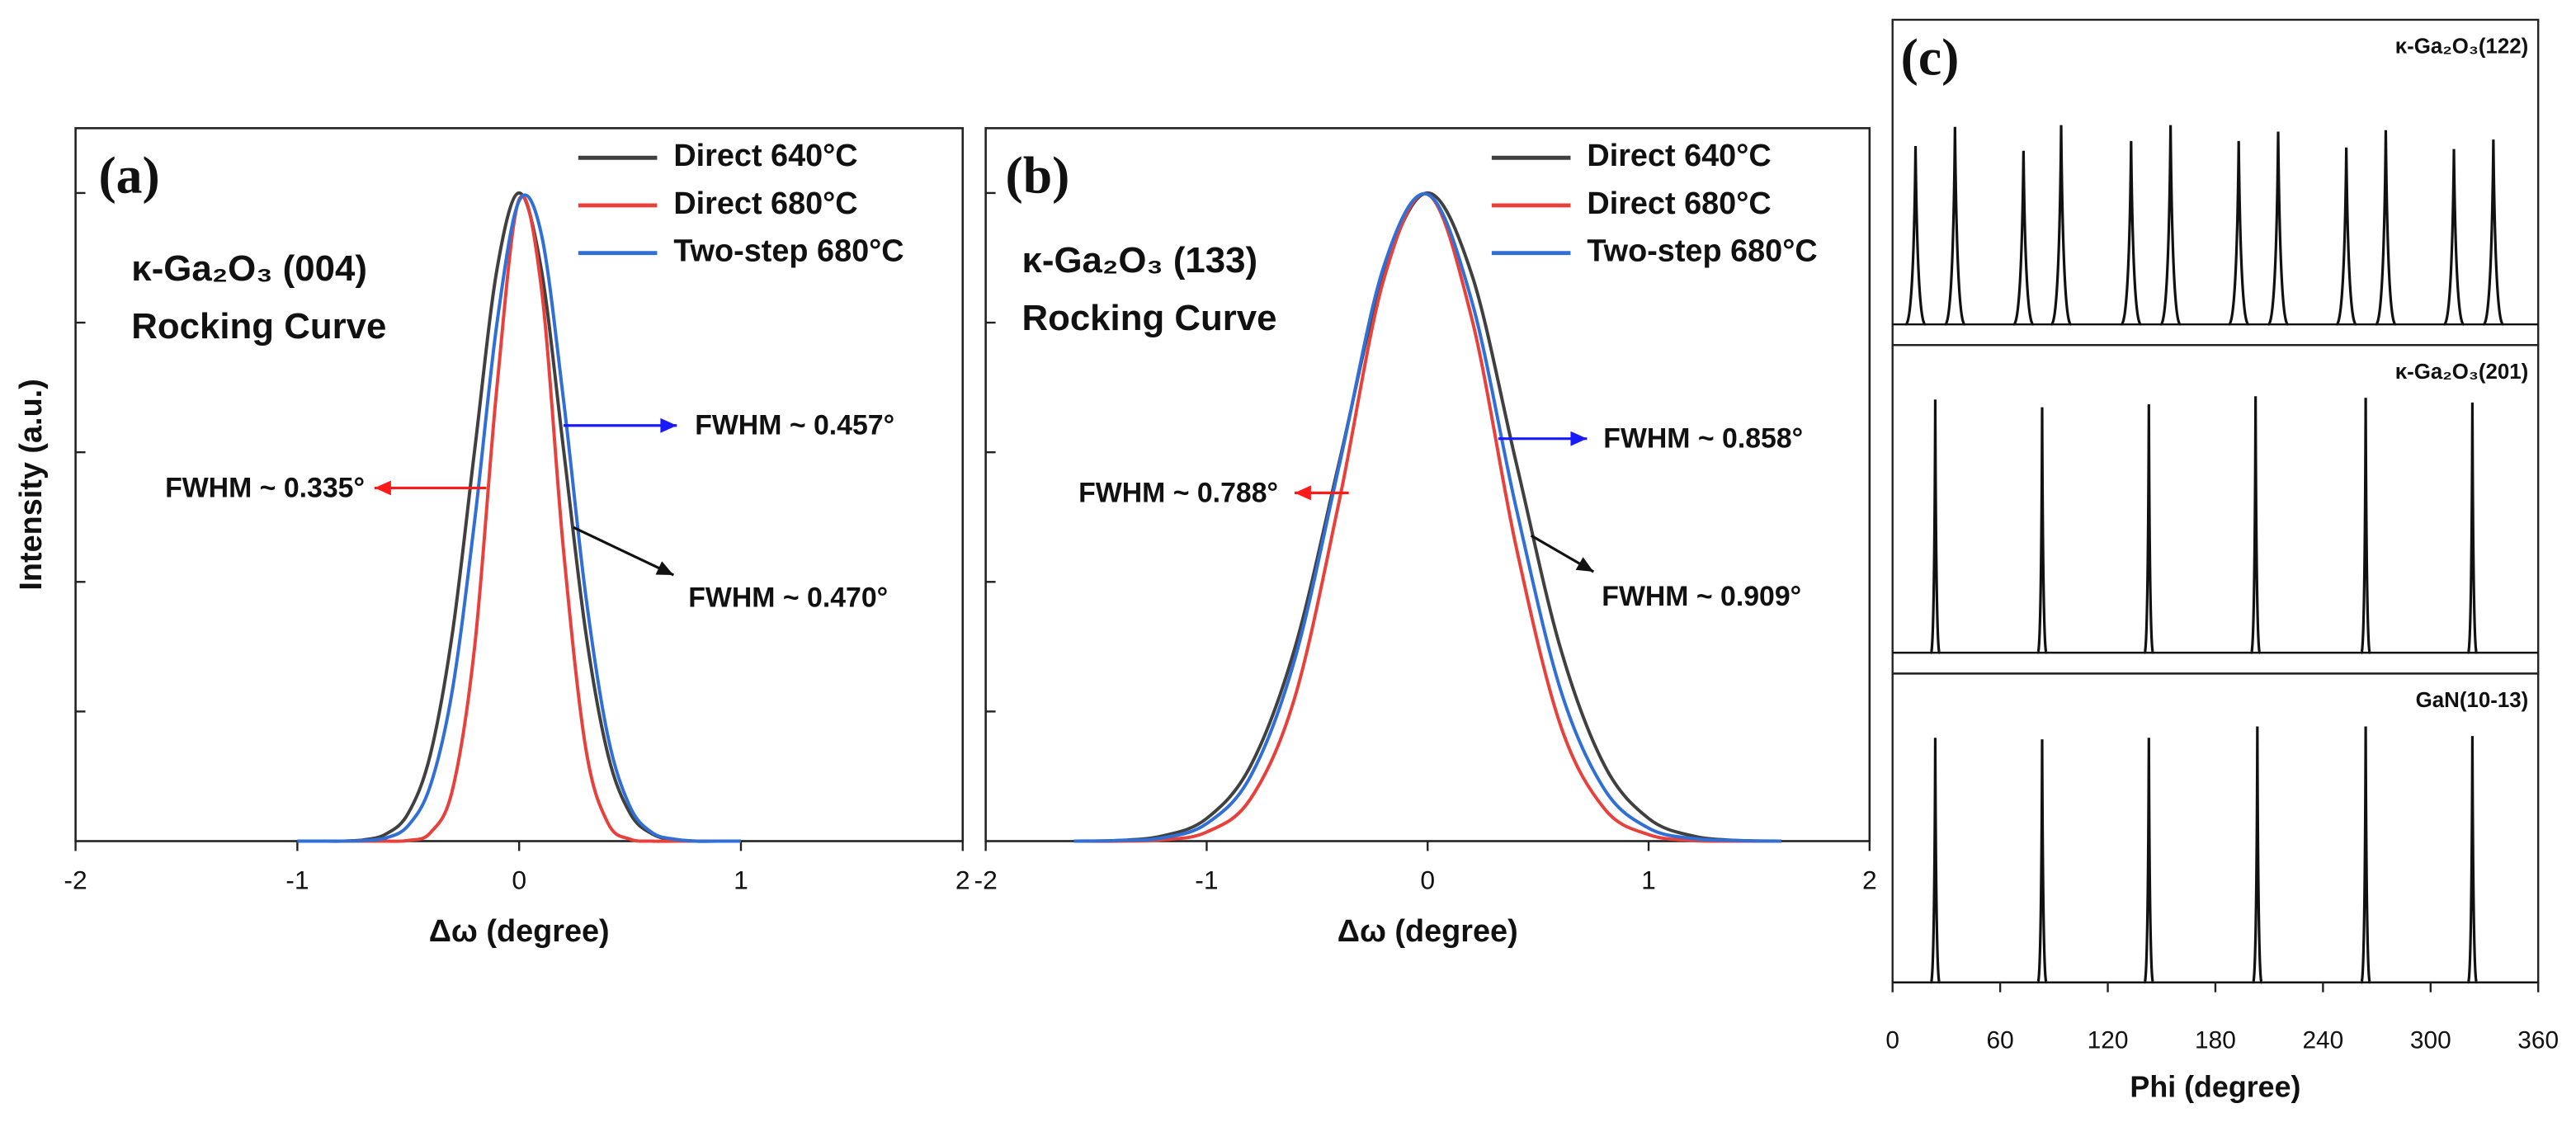  I want to click on x-tick-label: 360, so click(2538, 1040).